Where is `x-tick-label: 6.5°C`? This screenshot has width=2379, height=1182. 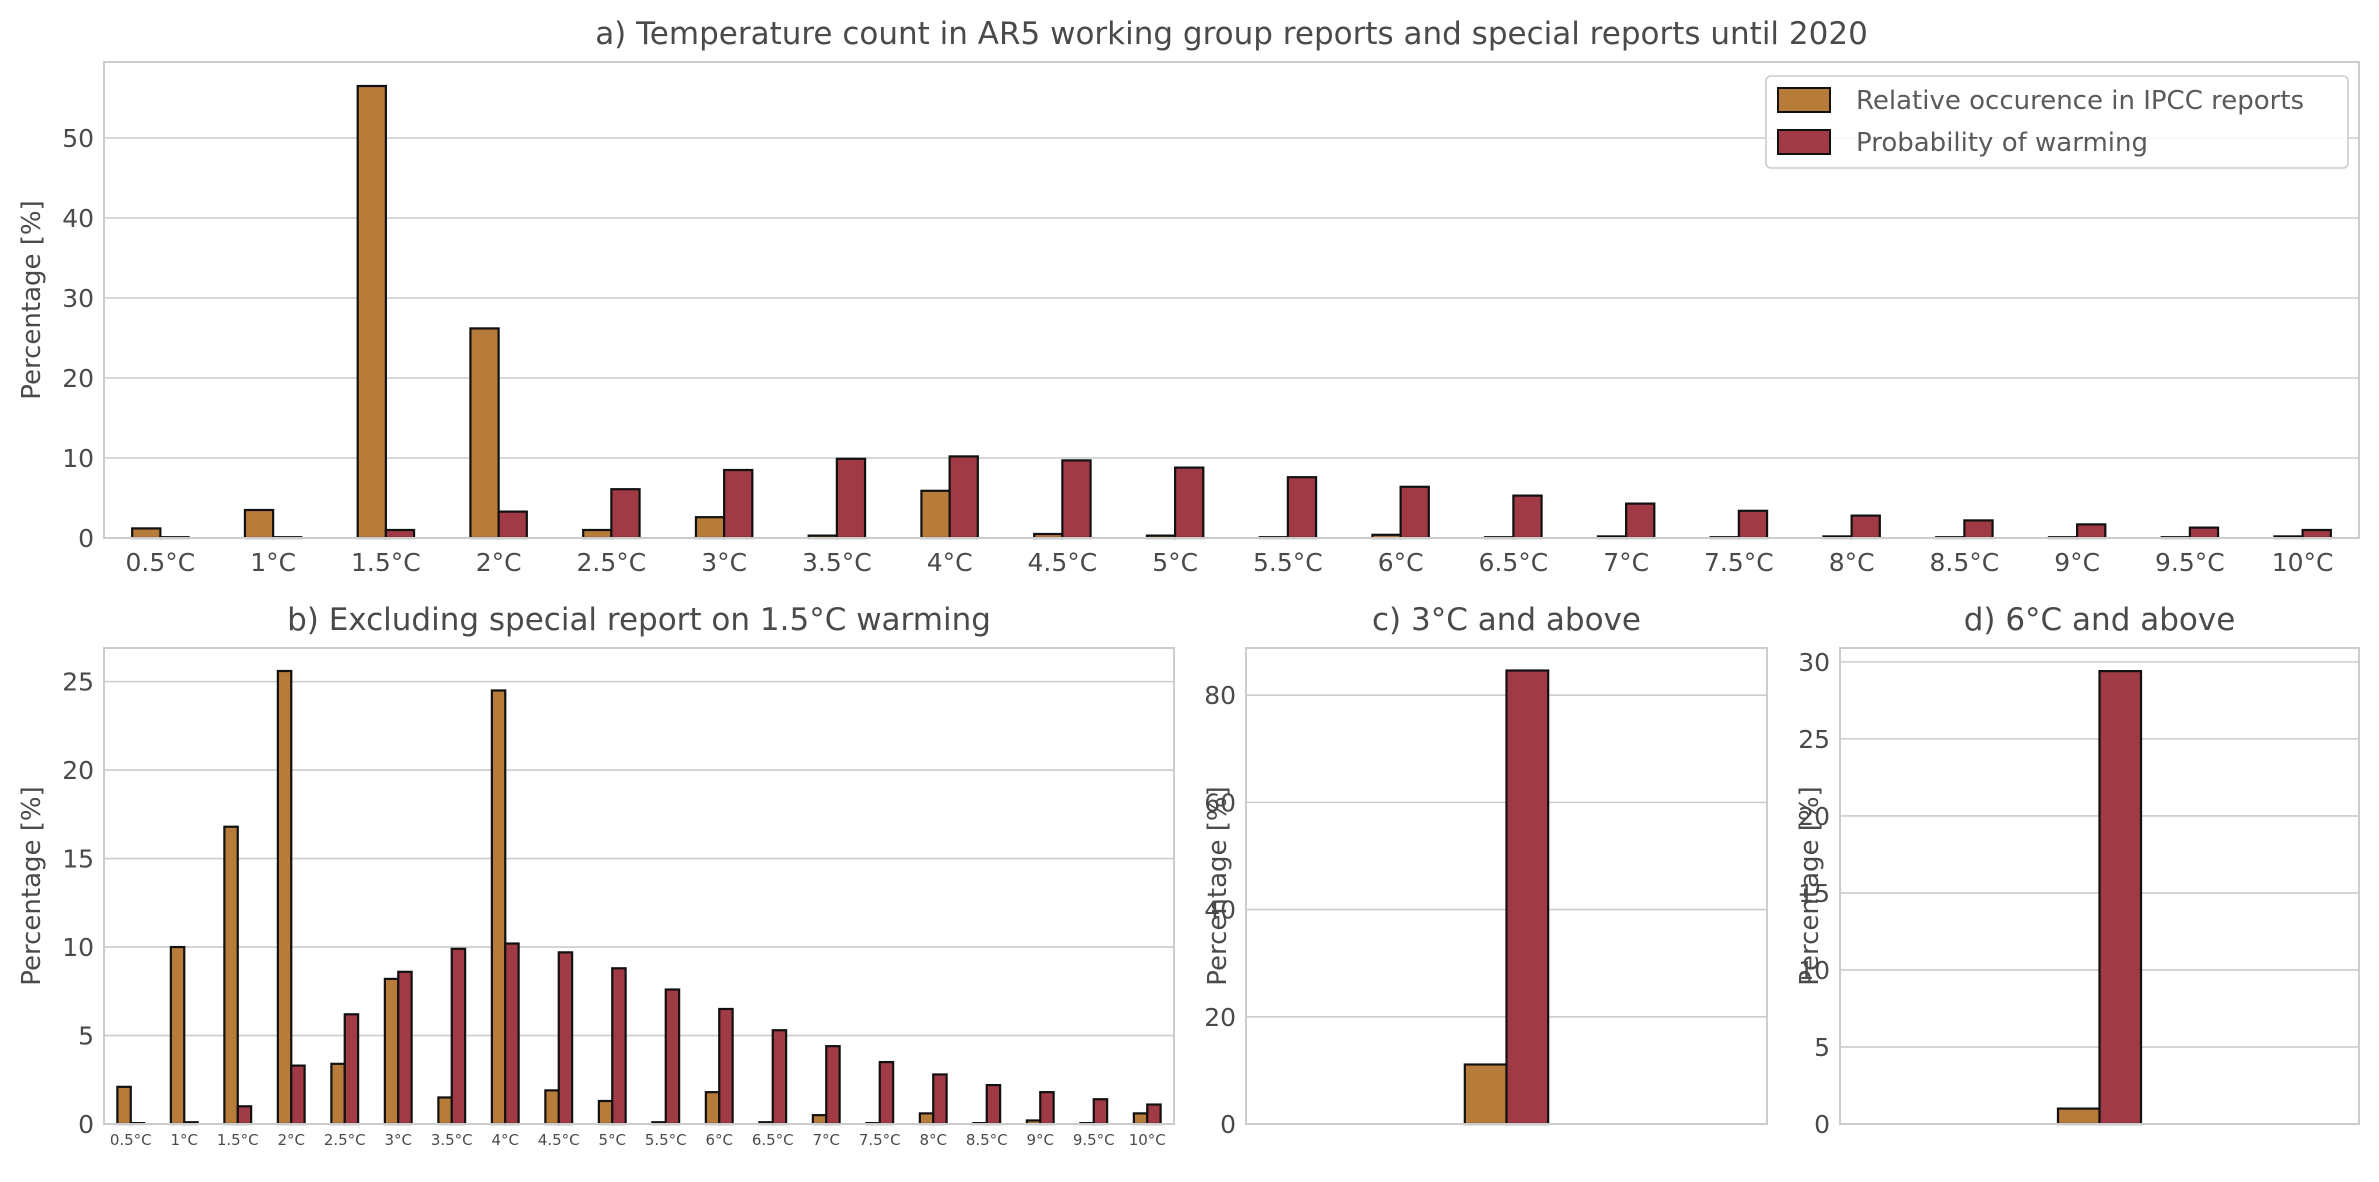
x-tick-label: 6.5°C is located at coordinates (773, 1140).